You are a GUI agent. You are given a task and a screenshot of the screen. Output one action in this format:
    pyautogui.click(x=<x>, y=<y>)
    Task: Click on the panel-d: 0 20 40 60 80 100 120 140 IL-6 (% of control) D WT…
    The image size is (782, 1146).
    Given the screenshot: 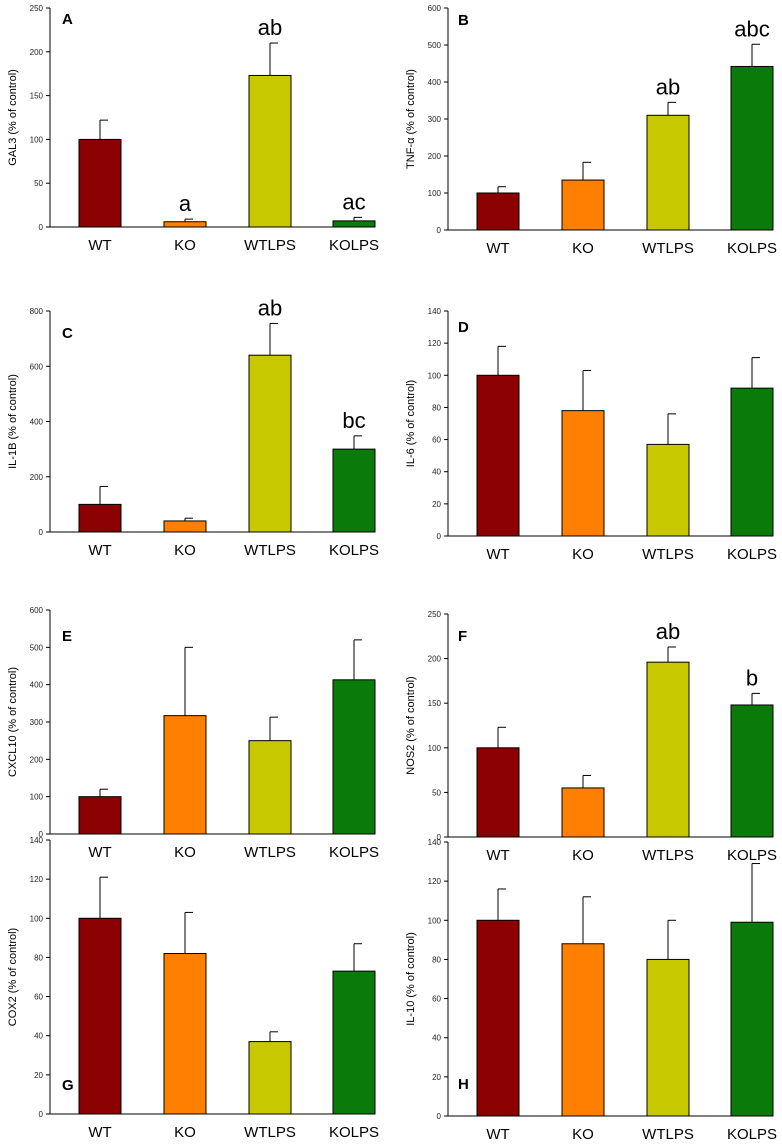 What is the action you would take?
    pyautogui.click(x=591, y=435)
    